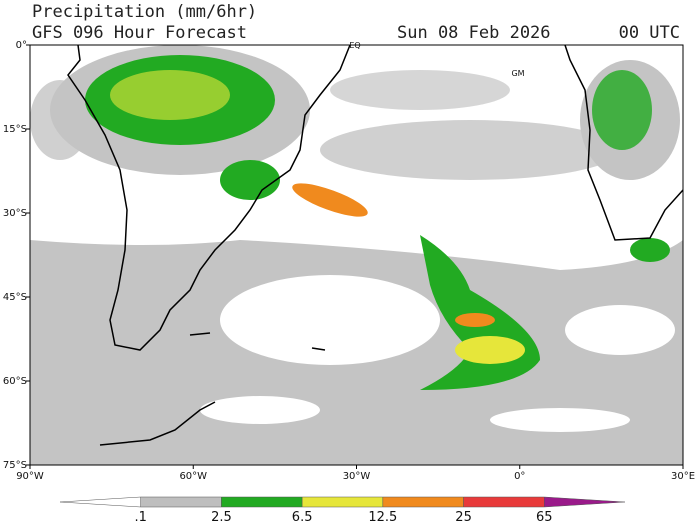 This screenshot has height=525, width=700. Describe the element at coordinates (15, 129) in the screenshot. I see `lat-tick-label: 15°S` at that location.